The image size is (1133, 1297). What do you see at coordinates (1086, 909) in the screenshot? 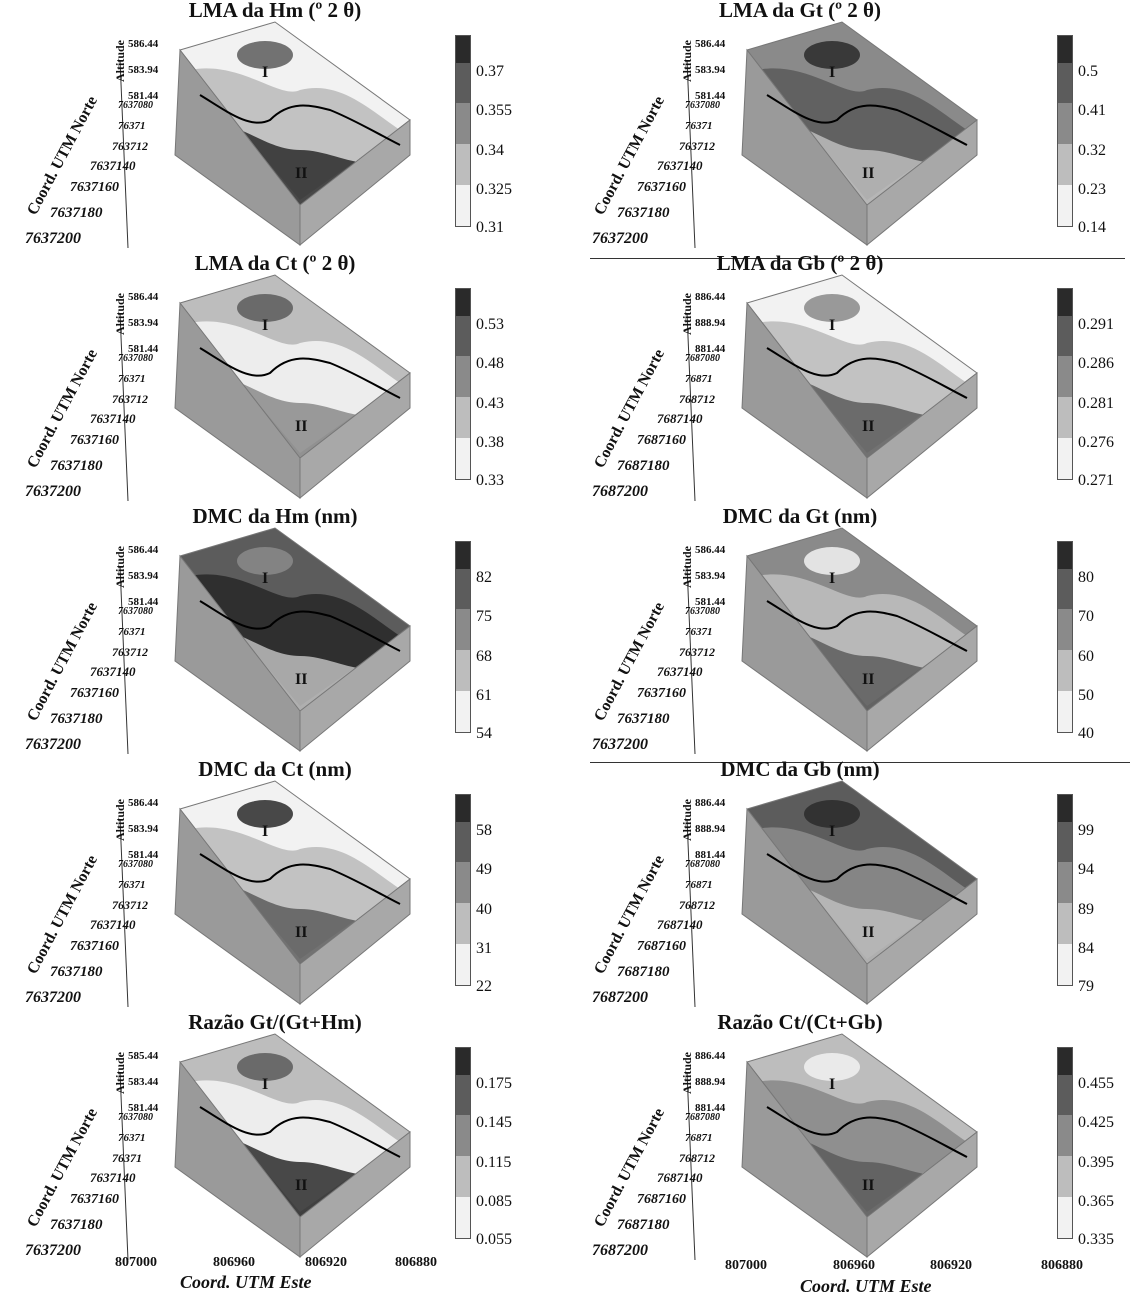
I see `legend-value: 89` at bounding box center [1086, 909].